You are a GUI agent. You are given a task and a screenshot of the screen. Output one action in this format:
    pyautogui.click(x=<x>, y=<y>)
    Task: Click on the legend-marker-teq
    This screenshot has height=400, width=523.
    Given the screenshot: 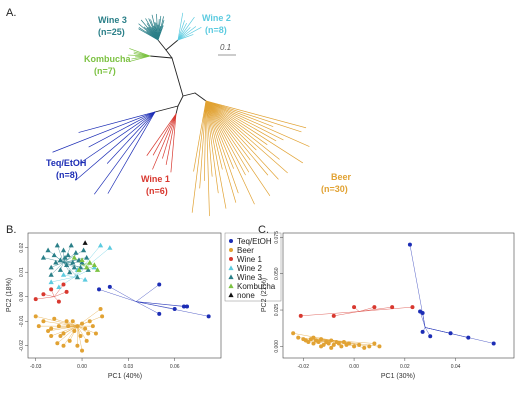 What is the action you would take?
    pyautogui.click(x=231, y=241)
    